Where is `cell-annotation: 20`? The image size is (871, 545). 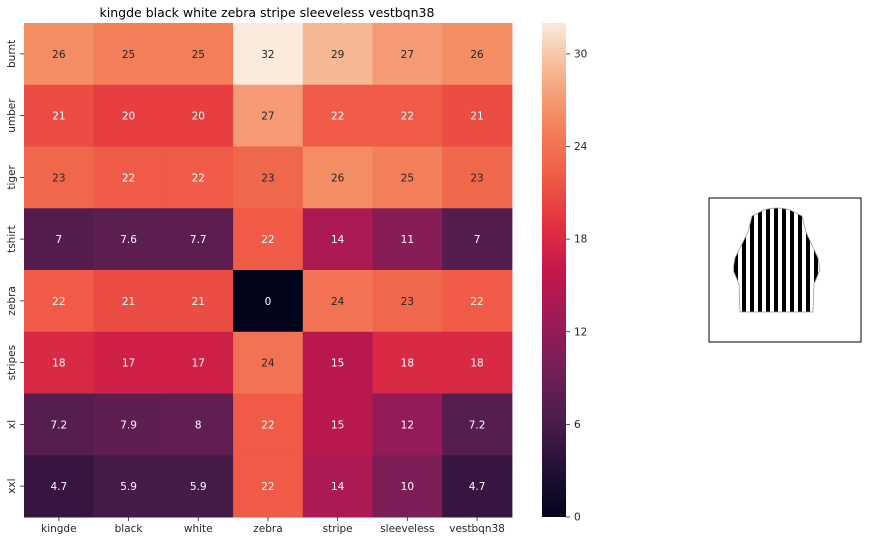 cell-annotation: 20 is located at coordinates (198, 117).